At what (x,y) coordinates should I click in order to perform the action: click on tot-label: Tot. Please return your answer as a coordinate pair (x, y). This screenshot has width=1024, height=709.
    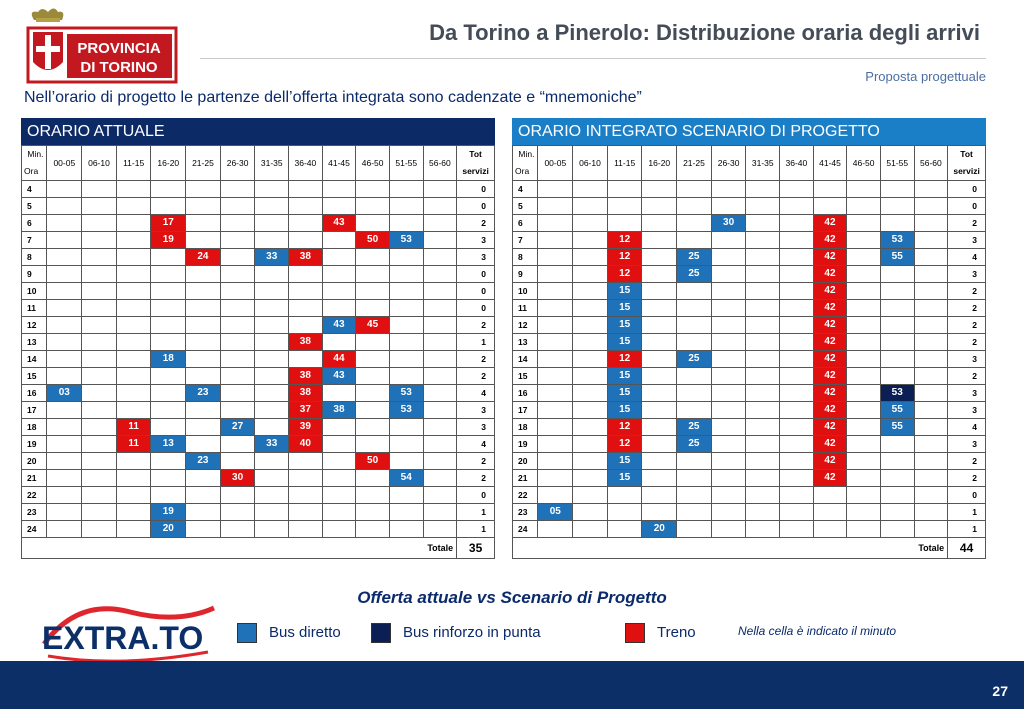
    Looking at the image, I should click on (966, 154).